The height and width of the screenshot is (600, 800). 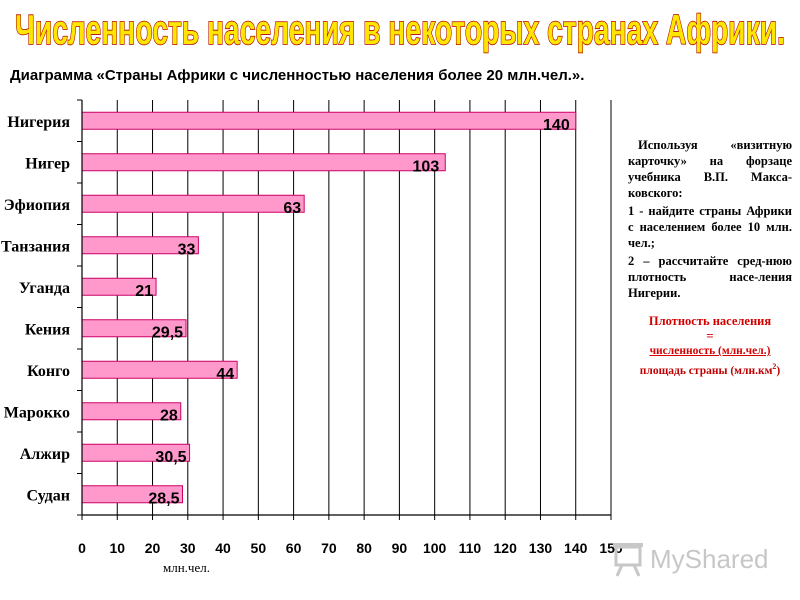 I want to click on data-label: 44, so click(x=225, y=374).